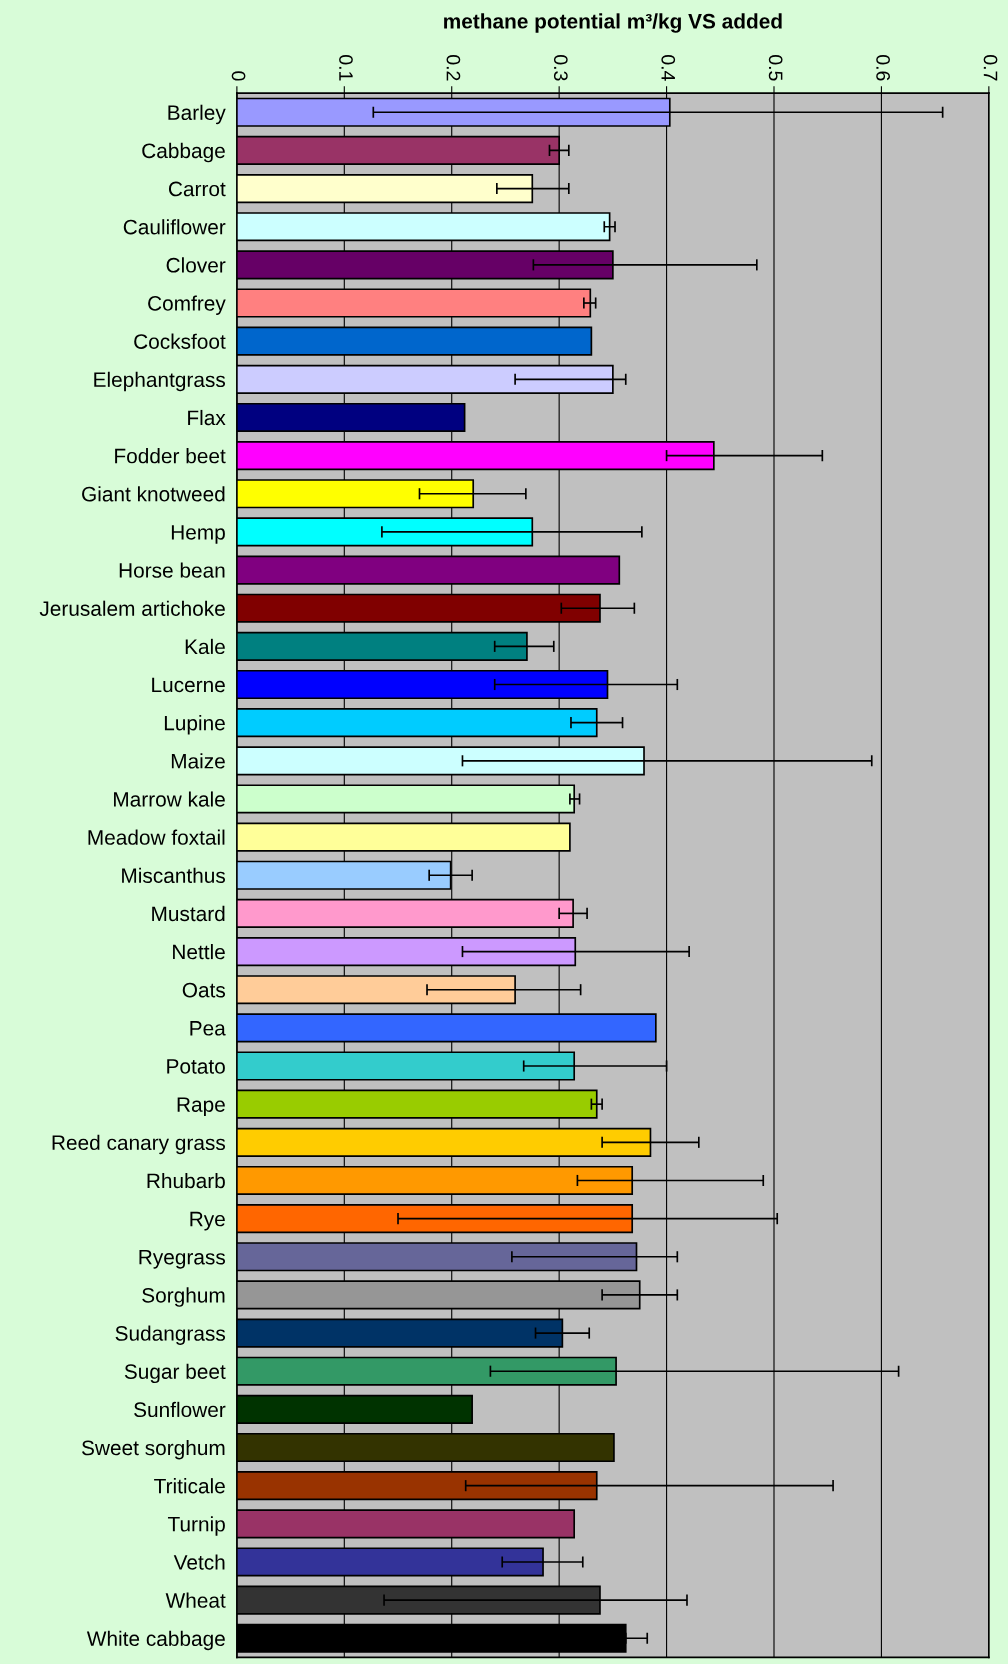  I want to click on y-tick-label: Marrow kale, so click(169, 799).